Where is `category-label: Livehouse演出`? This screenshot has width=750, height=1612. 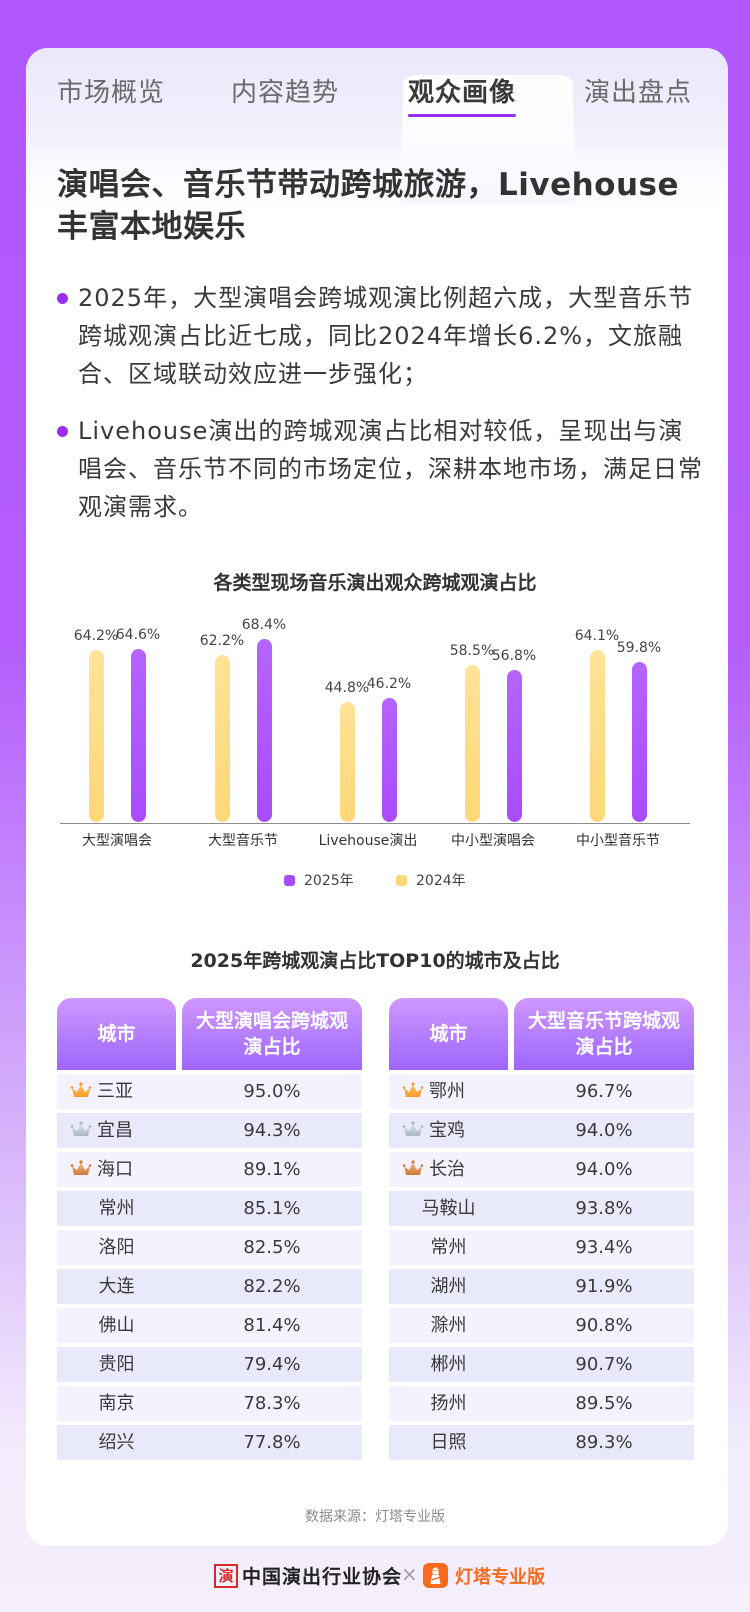 category-label: Livehouse演出 is located at coordinates (368, 841).